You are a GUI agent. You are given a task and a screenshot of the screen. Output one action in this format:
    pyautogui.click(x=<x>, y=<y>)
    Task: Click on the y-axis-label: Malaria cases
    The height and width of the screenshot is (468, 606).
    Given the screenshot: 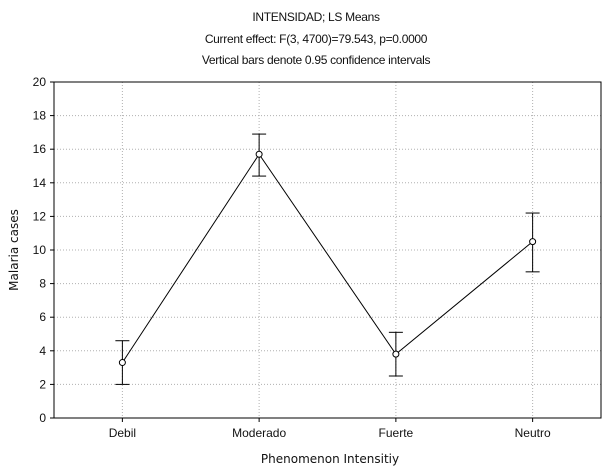 What is the action you would take?
    pyautogui.click(x=14, y=250)
    